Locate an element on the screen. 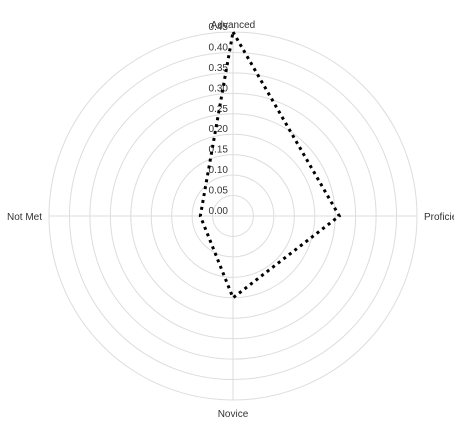  r-tick-label: 0.20 is located at coordinates (219, 129).